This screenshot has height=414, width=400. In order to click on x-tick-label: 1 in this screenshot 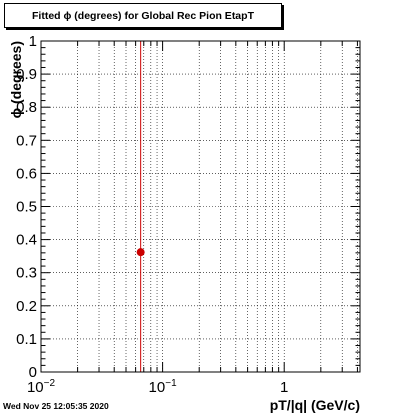, I will do `click(284, 387)`.